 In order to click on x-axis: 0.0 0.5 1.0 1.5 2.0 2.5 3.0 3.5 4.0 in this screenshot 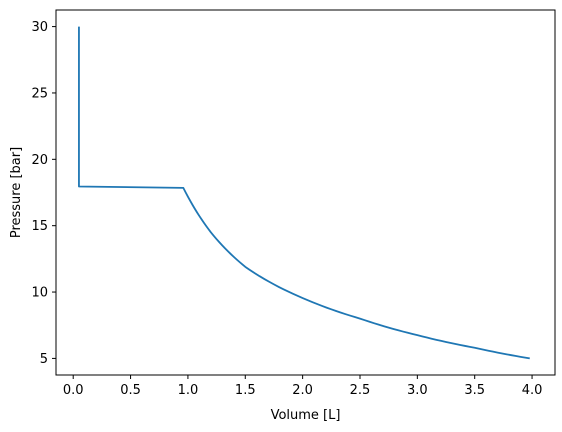, I will do `click(303, 386)`.